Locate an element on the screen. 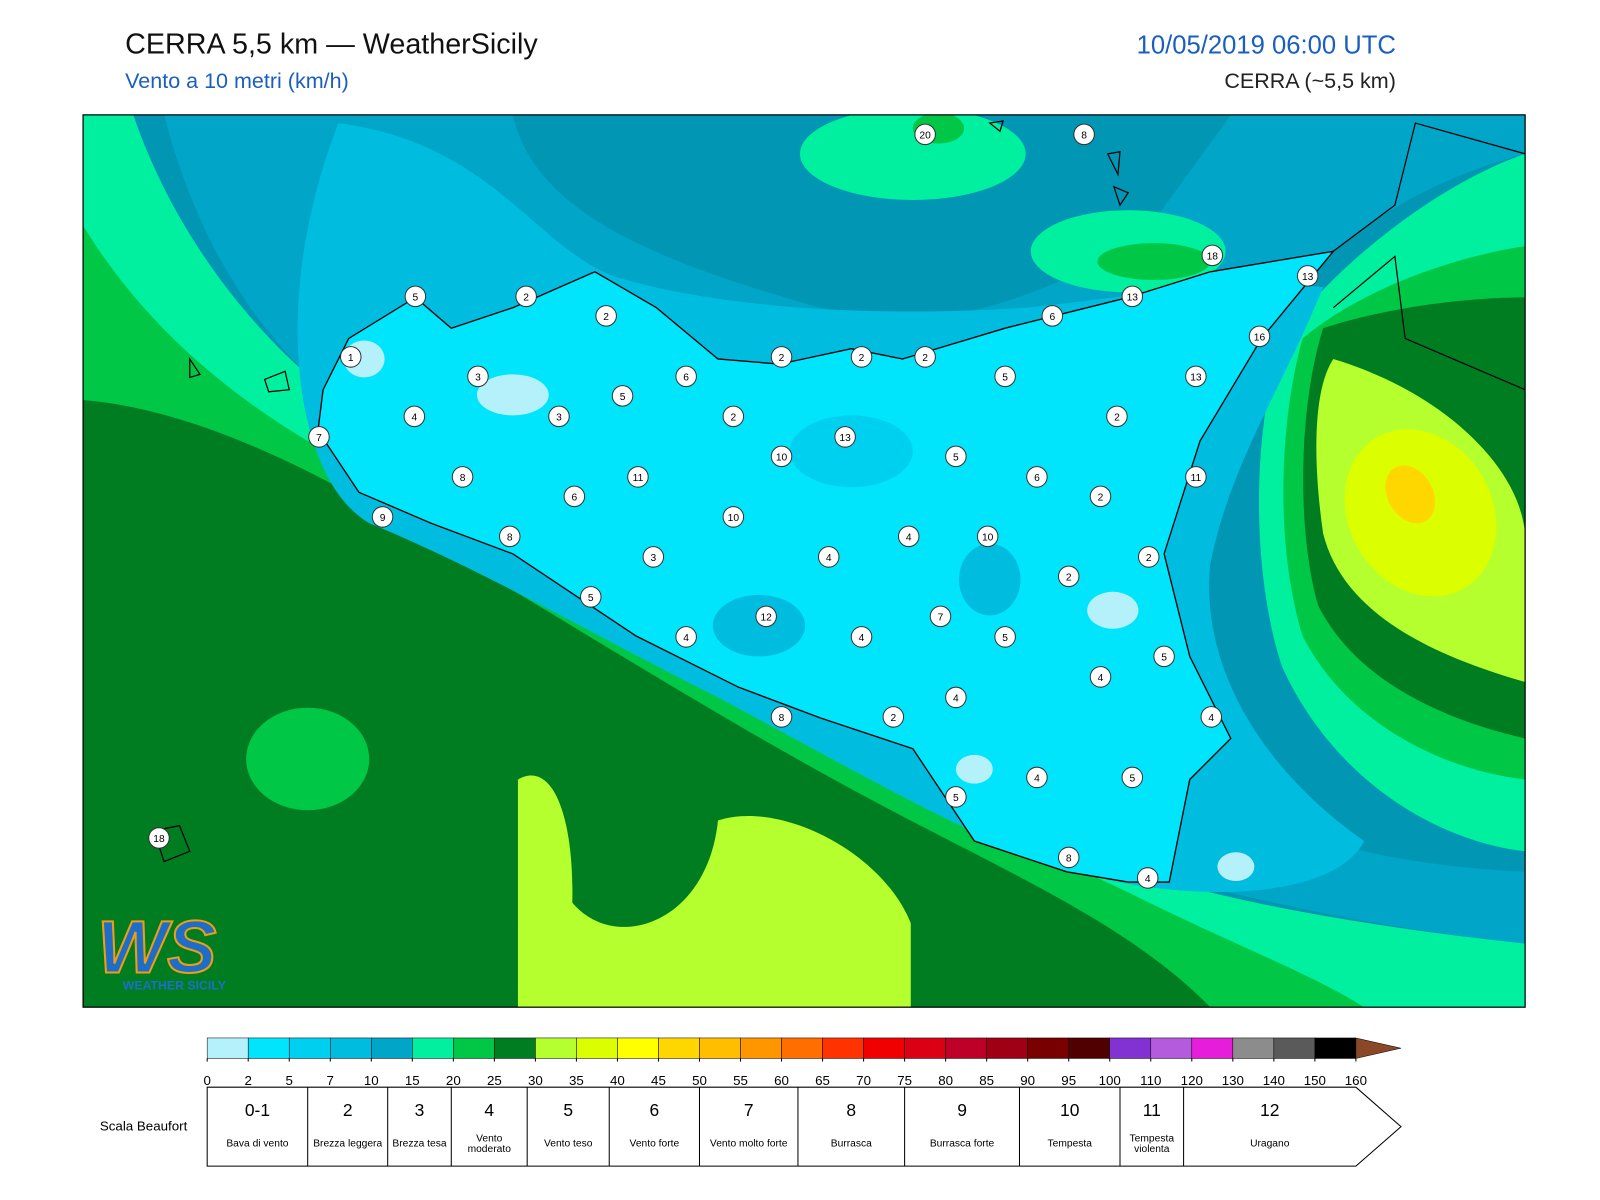 The height and width of the screenshot is (1200, 1600). beaufort-name-box: Tempesta is located at coordinates (1070, 1144).